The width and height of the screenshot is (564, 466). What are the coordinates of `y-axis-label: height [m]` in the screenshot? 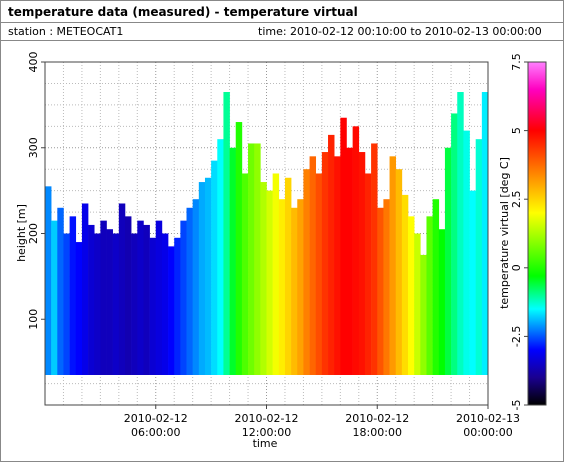 It's located at (21, 233).